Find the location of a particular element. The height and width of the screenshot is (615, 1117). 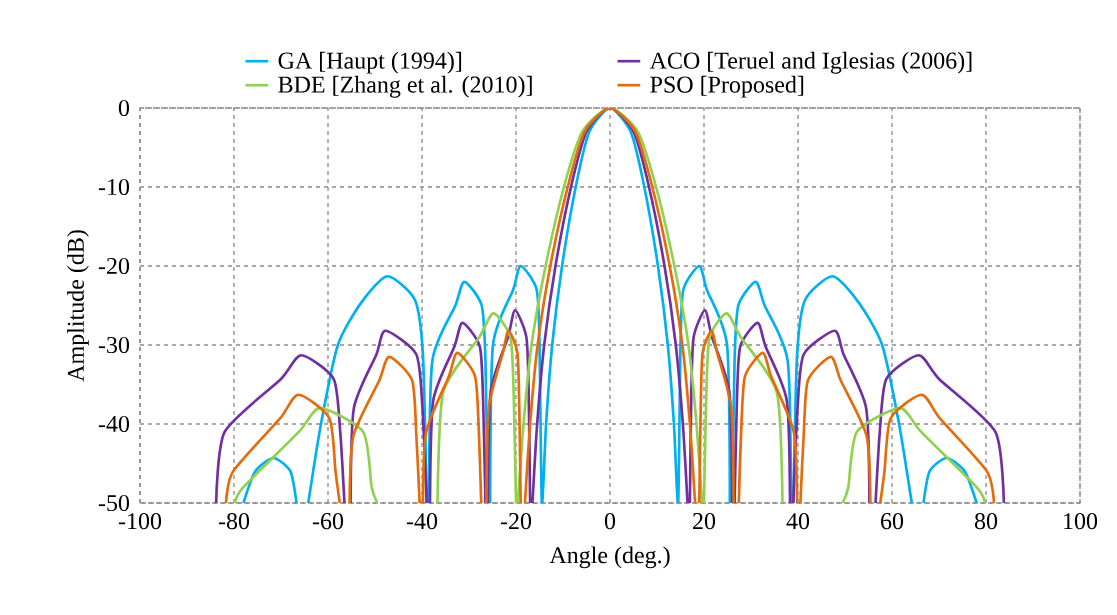

y-tick-label: -40 is located at coordinates (114, 424).